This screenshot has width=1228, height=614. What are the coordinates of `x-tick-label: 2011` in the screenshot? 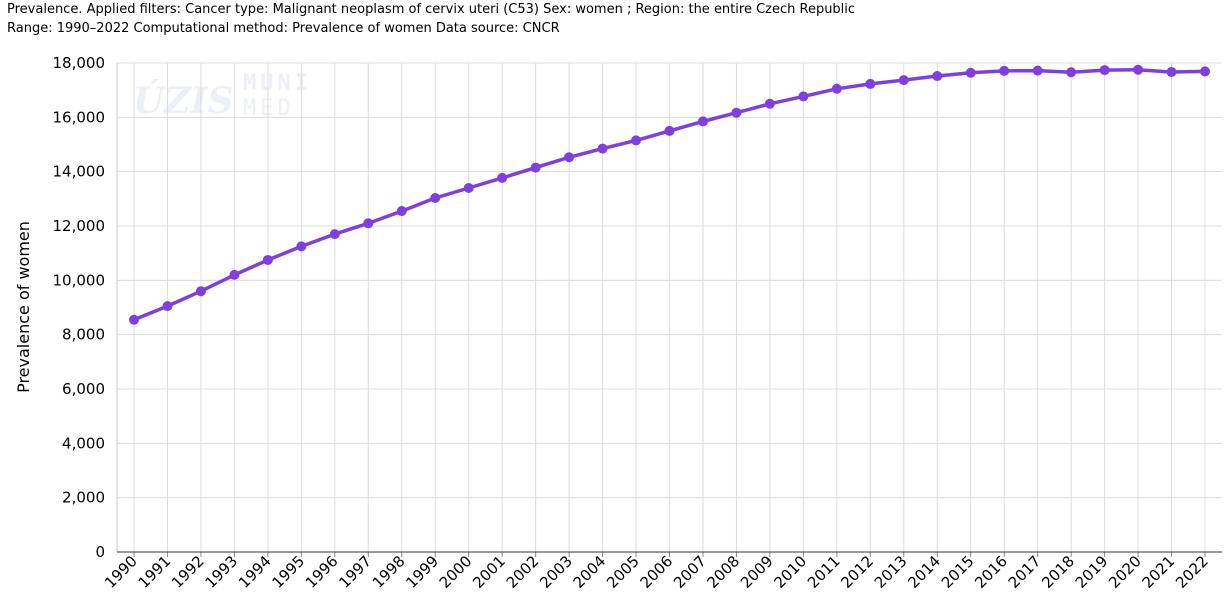 It's located at (824, 572).